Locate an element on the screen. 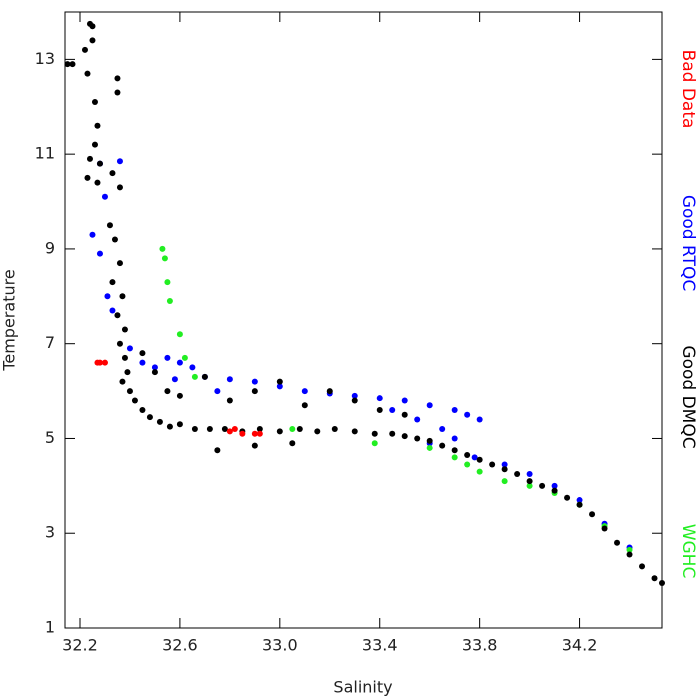 This screenshot has height=700, width=700. x-tick-label: 33.8 is located at coordinates (480, 645).